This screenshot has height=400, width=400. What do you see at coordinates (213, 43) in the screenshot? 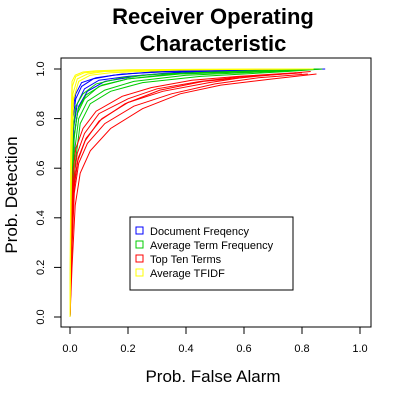
I see `chart-title-line-2: Characteristic` at bounding box center [213, 43].